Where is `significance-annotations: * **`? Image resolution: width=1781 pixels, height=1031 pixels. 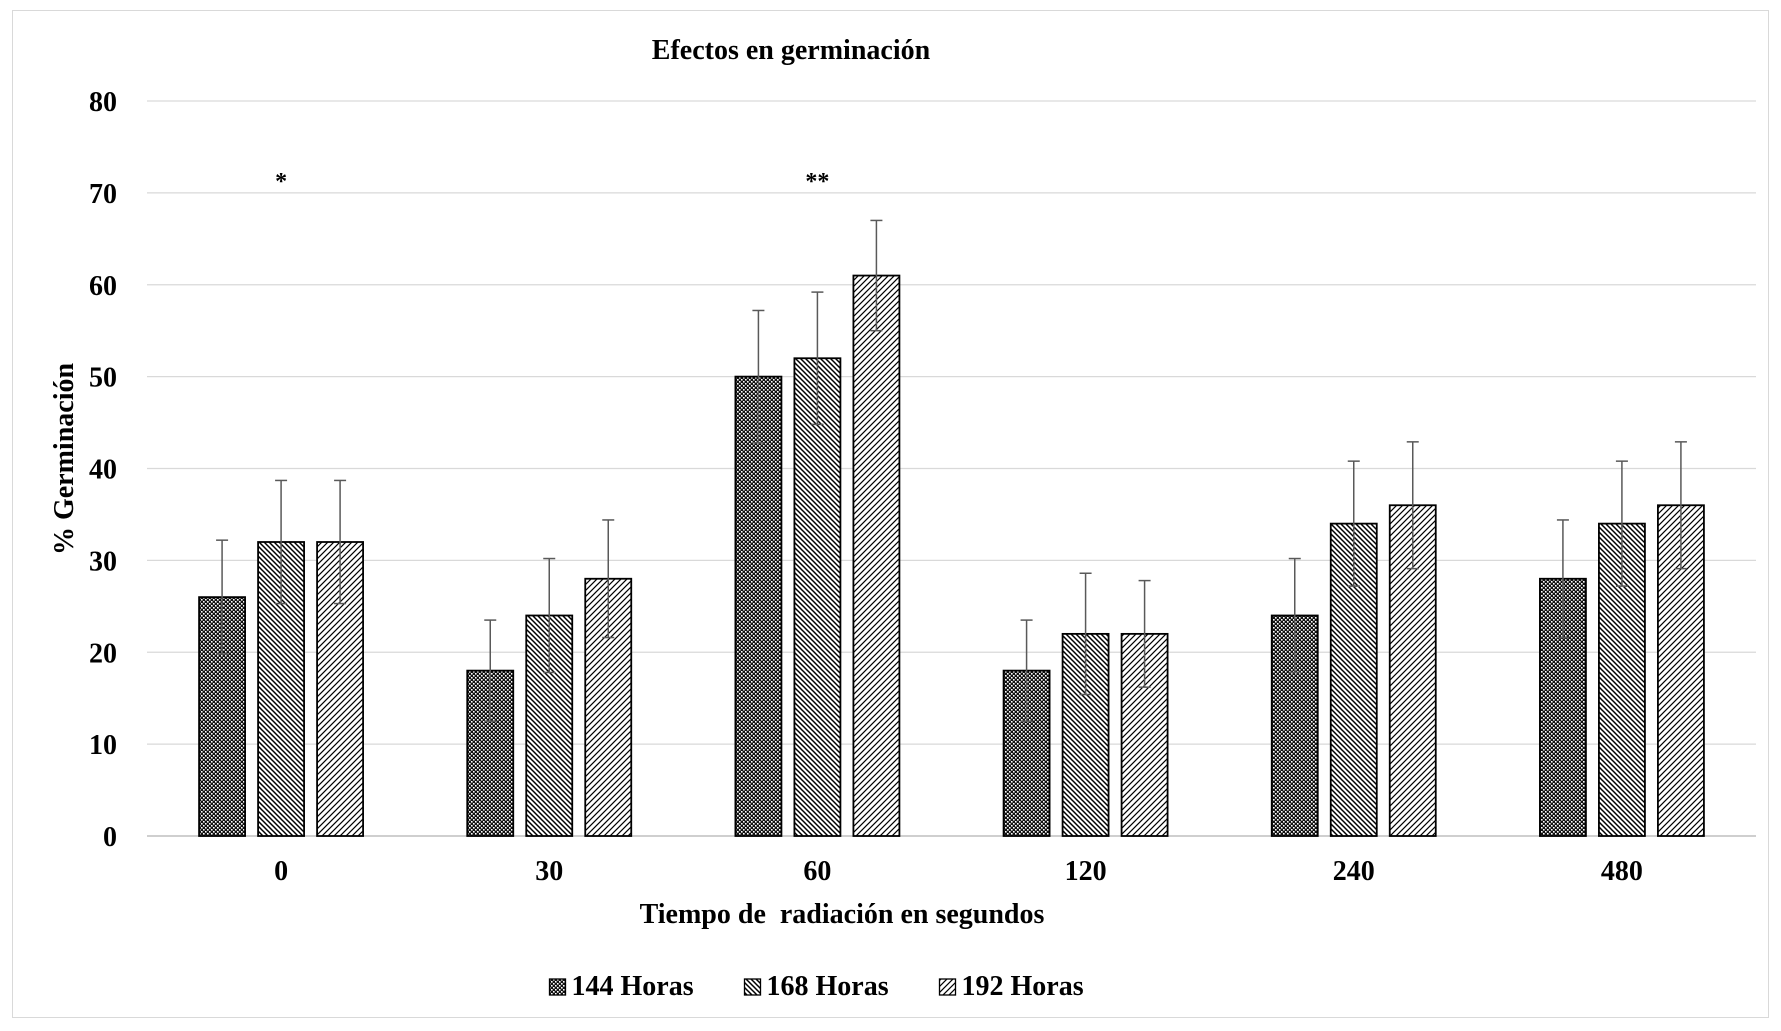
significance-annotations: * ** is located at coordinates (552, 182).